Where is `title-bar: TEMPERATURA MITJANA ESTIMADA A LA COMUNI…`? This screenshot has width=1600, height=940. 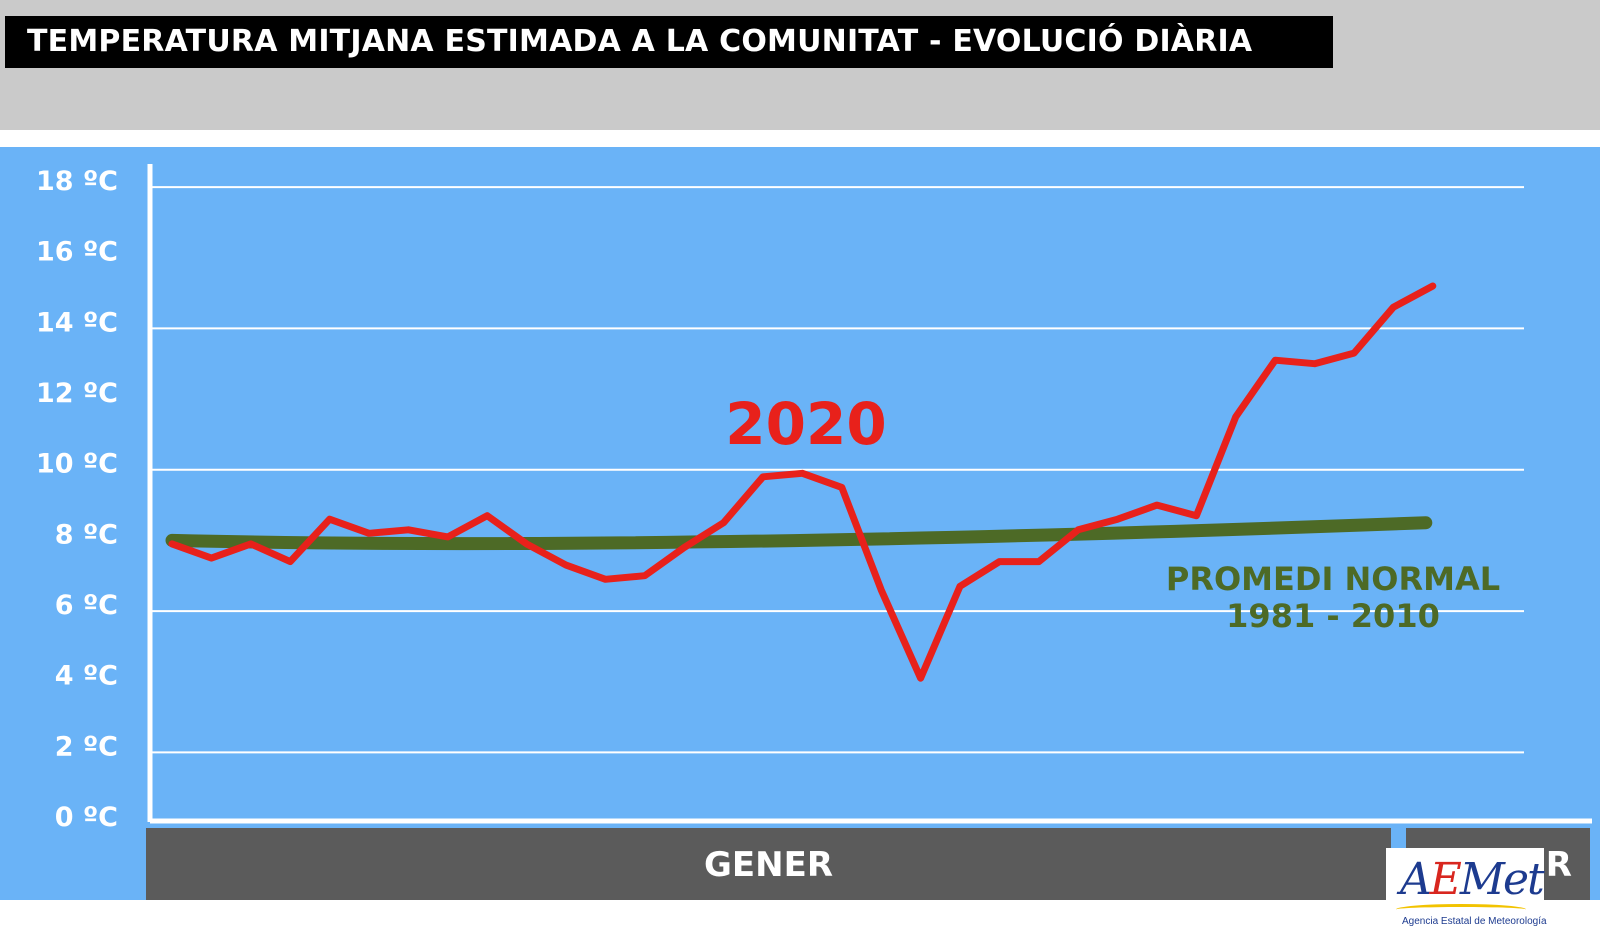
title-bar: TEMPERATURA MITJANA ESTIMADA A LA COMUNI… is located at coordinates (669, 42).